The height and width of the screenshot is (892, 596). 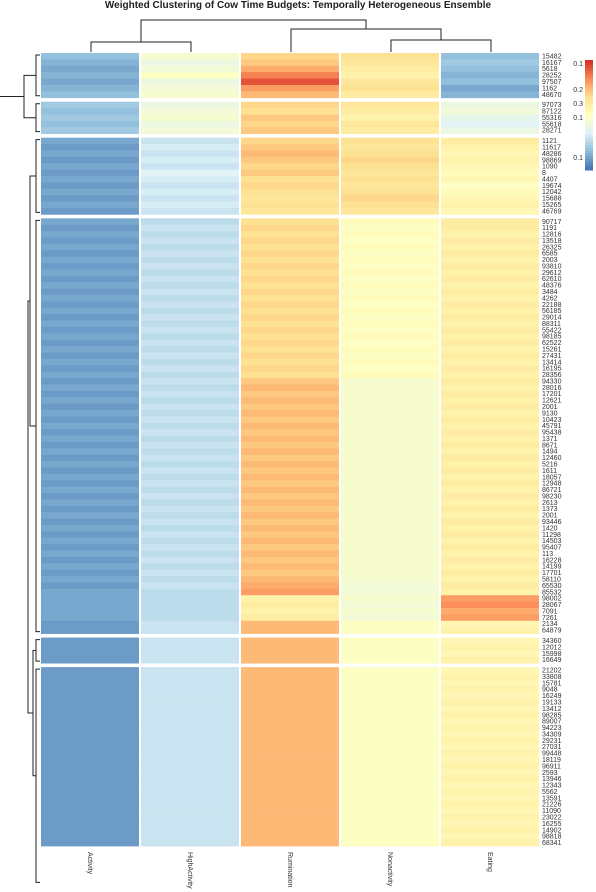 What do you see at coordinates (289, 870) in the screenshot?
I see `column-label: Rumination` at bounding box center [289, 870].